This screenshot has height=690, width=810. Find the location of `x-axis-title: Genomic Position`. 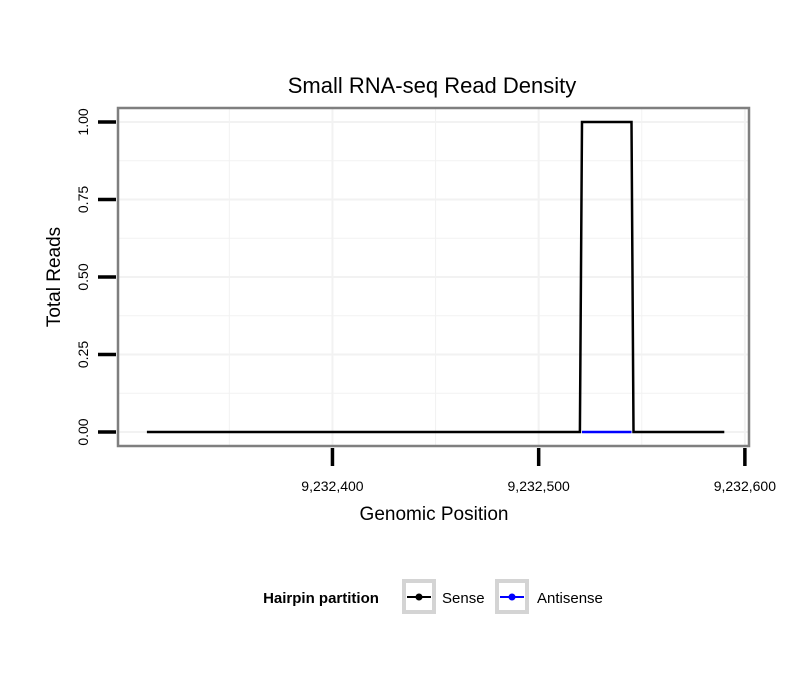

x-axis-title: Genomic Position is located at coordinates (434, 514).